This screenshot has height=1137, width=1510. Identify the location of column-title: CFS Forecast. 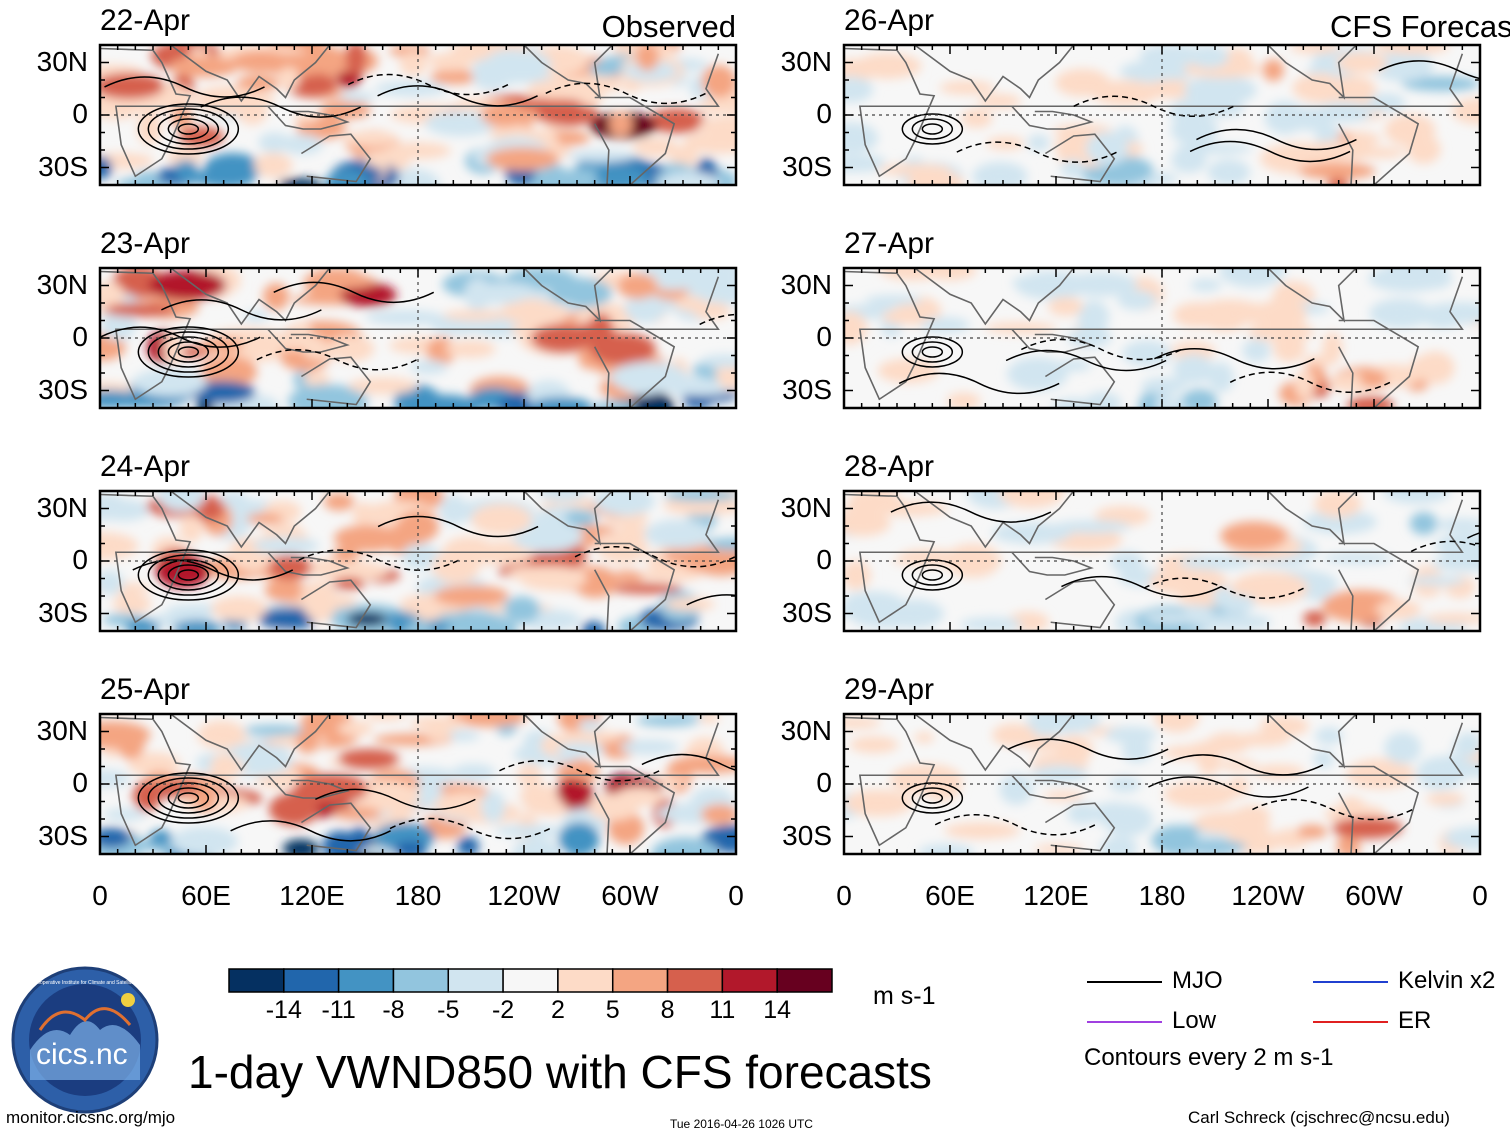
(1420, 26).